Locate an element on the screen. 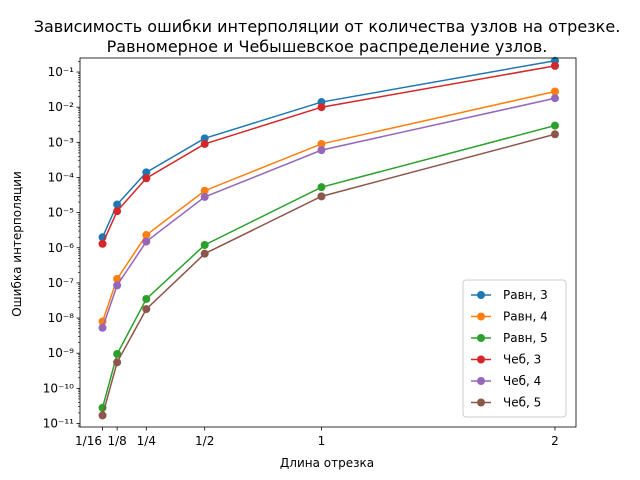 The image size is (640, 480). y-tick-label: 10⁻¹ is located at coordinates (61, 72).